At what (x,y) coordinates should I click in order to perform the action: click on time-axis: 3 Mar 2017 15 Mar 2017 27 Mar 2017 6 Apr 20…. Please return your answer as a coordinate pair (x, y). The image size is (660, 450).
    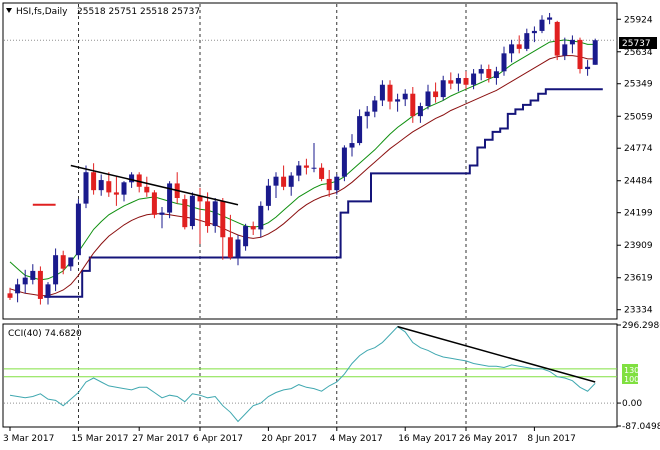
    Looking at the image, I should click on (289, 435).